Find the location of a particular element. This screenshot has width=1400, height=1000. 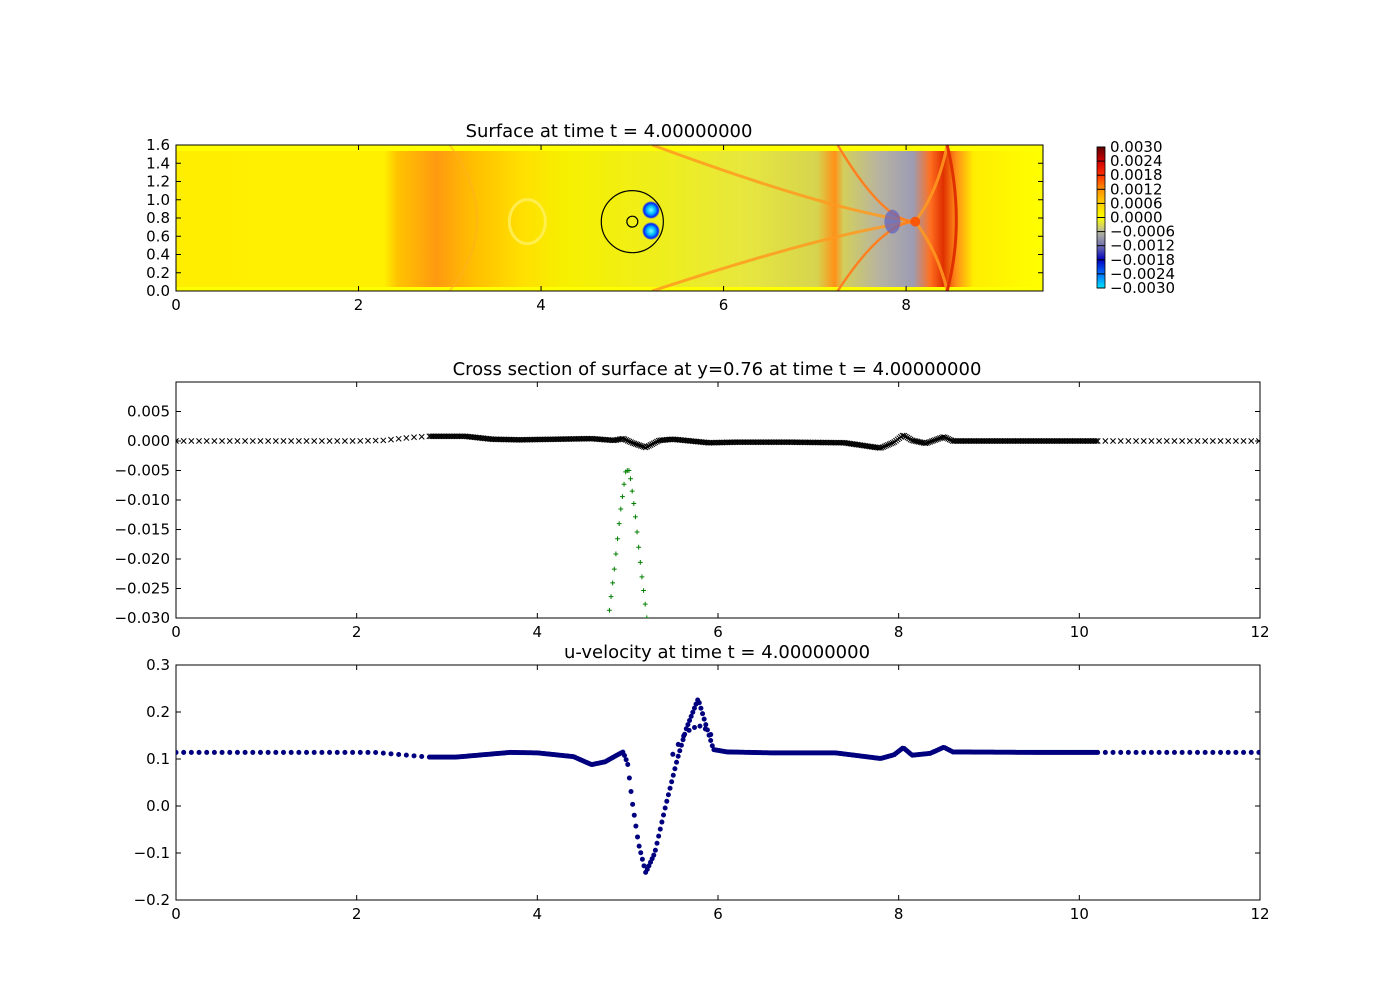

colorbar-tick-label: −0.0012 is located at coordinates (1142, 246).